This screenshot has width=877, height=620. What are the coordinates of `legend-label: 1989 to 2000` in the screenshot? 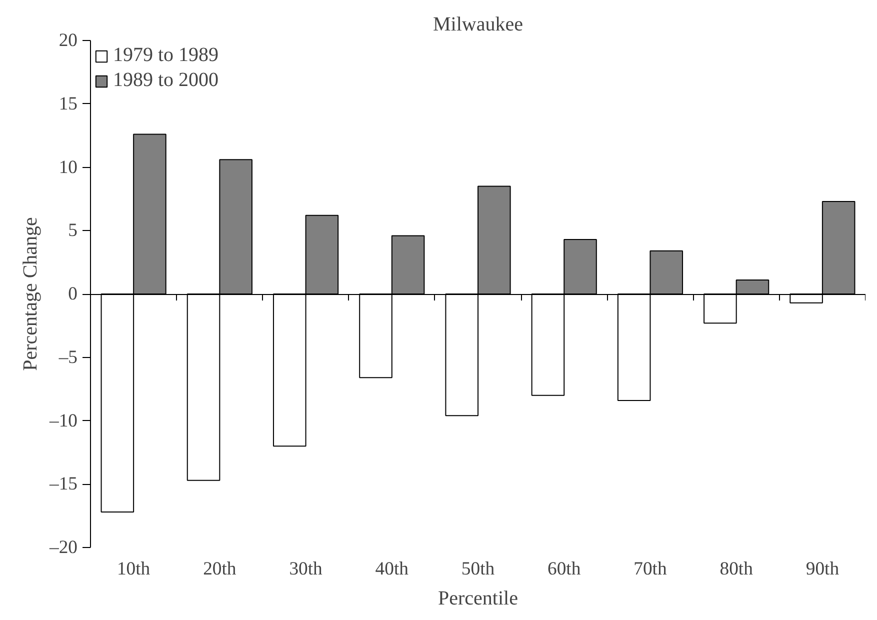 It's located at (166, 80).